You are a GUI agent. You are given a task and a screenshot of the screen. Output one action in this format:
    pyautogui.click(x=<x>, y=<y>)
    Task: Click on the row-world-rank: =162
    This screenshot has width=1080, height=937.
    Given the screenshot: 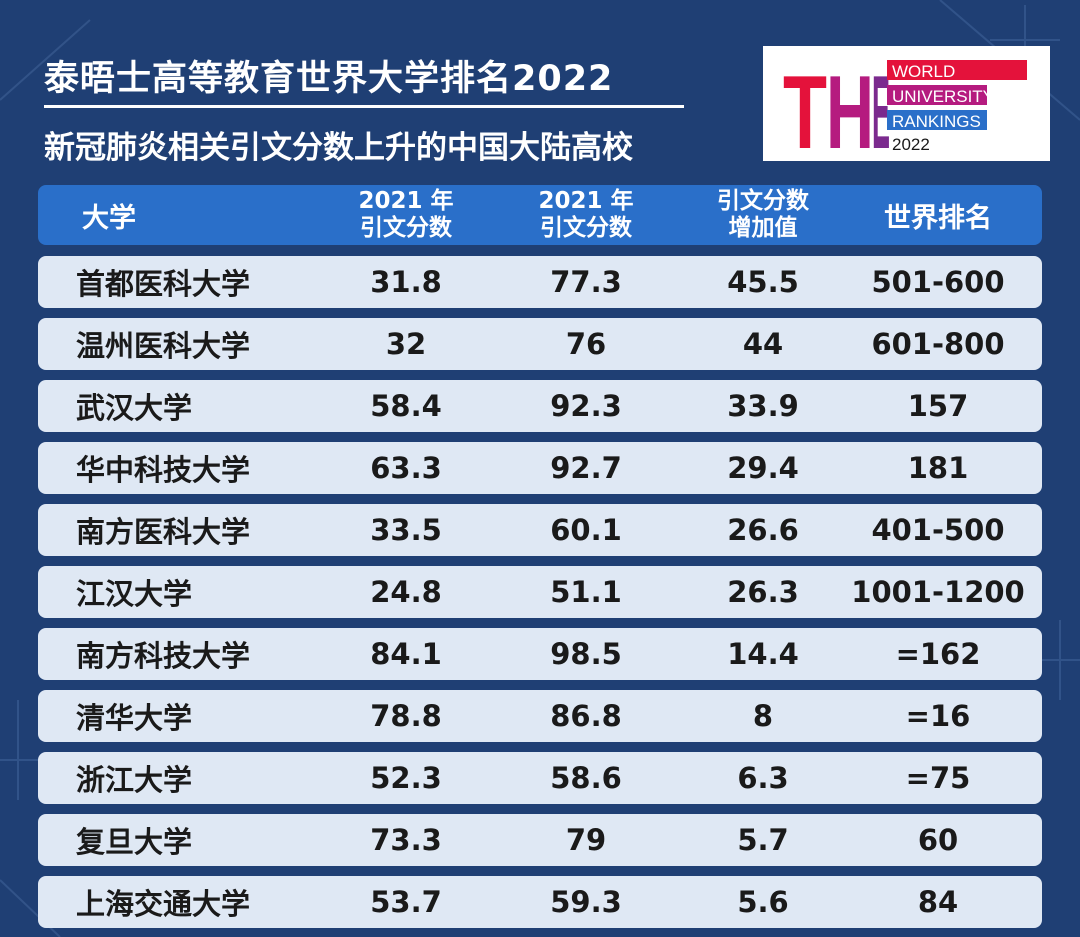 What is the action you would take?
    pyautogui.click(x=938, y=654)
    